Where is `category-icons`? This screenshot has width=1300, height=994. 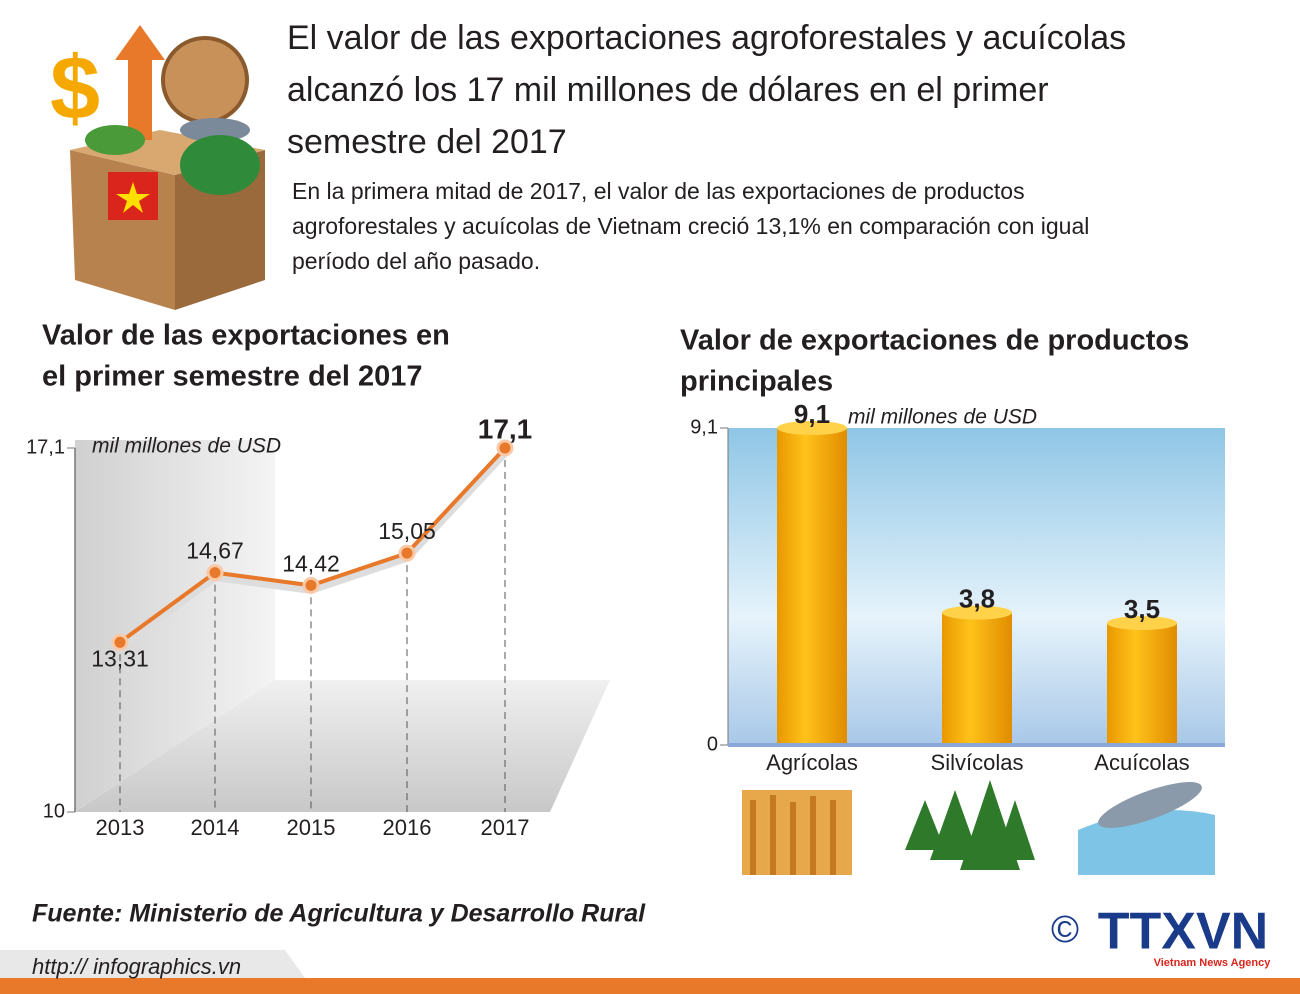 category-icons is located at coordinates (978, 827).